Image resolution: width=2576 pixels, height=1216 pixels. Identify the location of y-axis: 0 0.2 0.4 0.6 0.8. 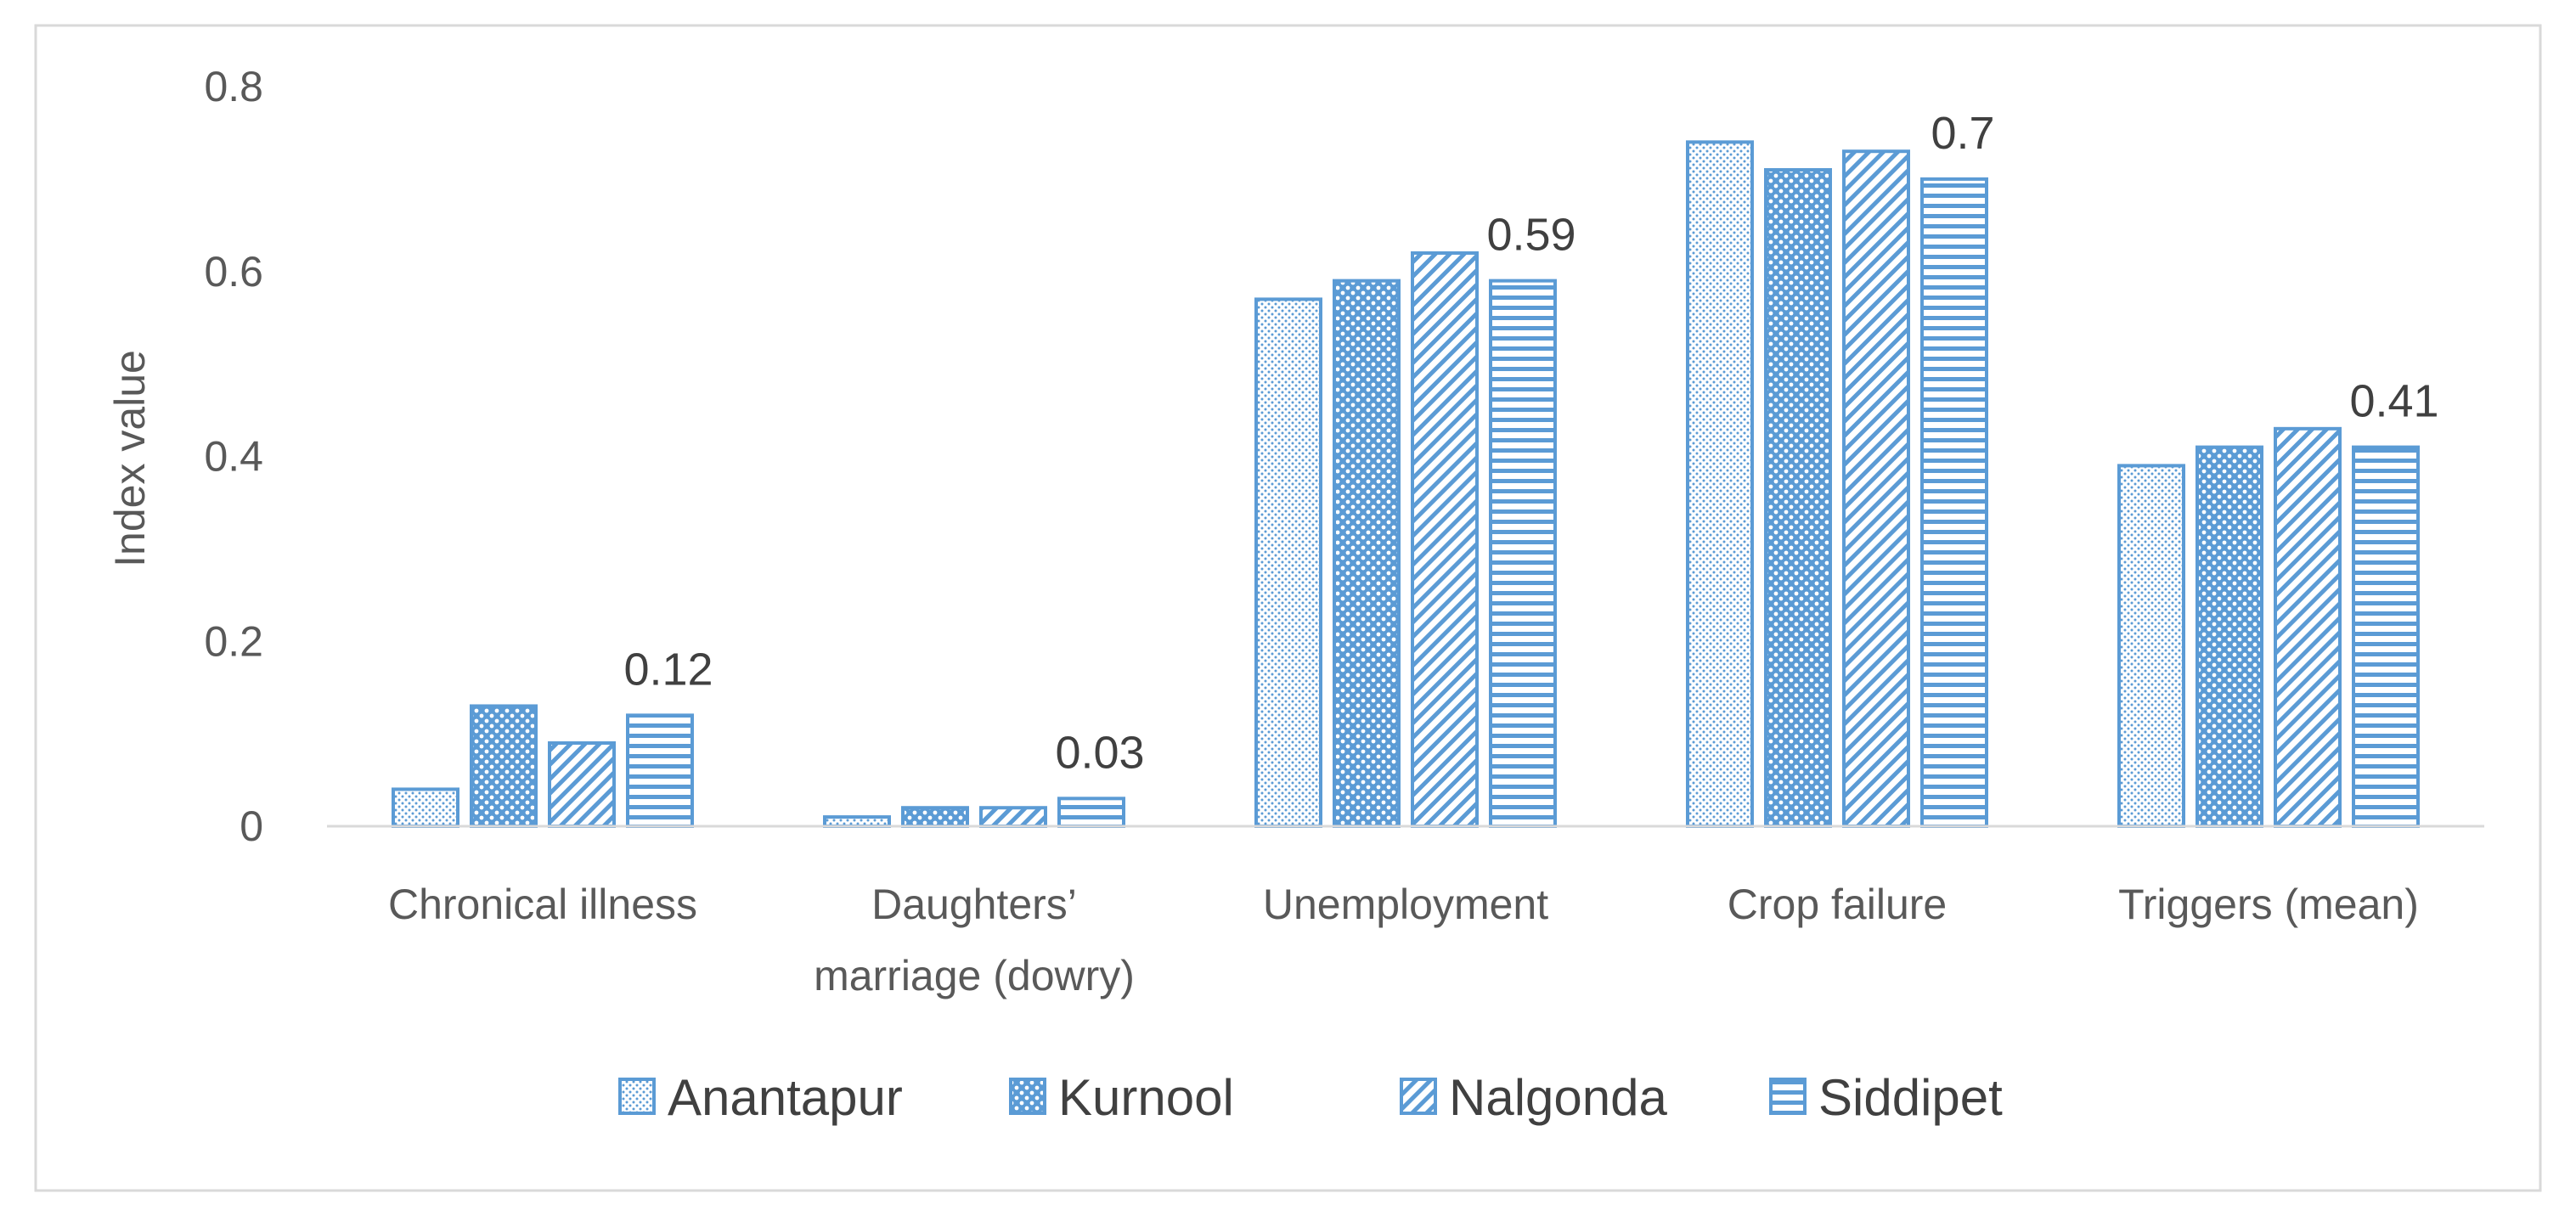
(233, 456).